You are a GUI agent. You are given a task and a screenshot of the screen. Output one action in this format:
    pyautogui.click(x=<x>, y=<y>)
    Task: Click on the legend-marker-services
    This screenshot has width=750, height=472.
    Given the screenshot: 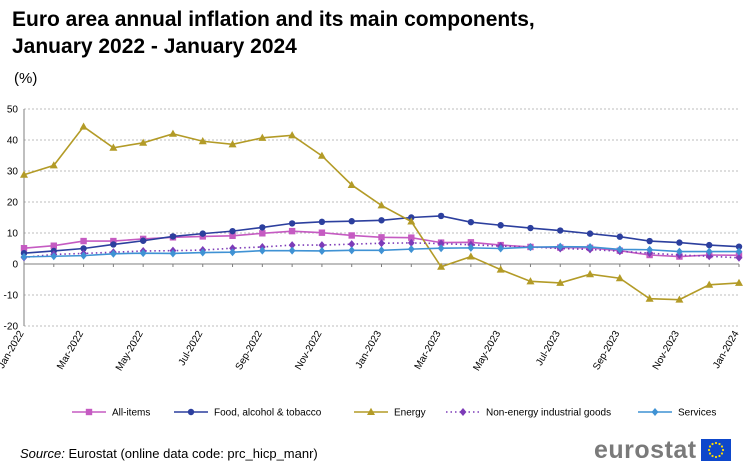 What is the action you would take?
    pyautogui.click(x=655, y=412)
    